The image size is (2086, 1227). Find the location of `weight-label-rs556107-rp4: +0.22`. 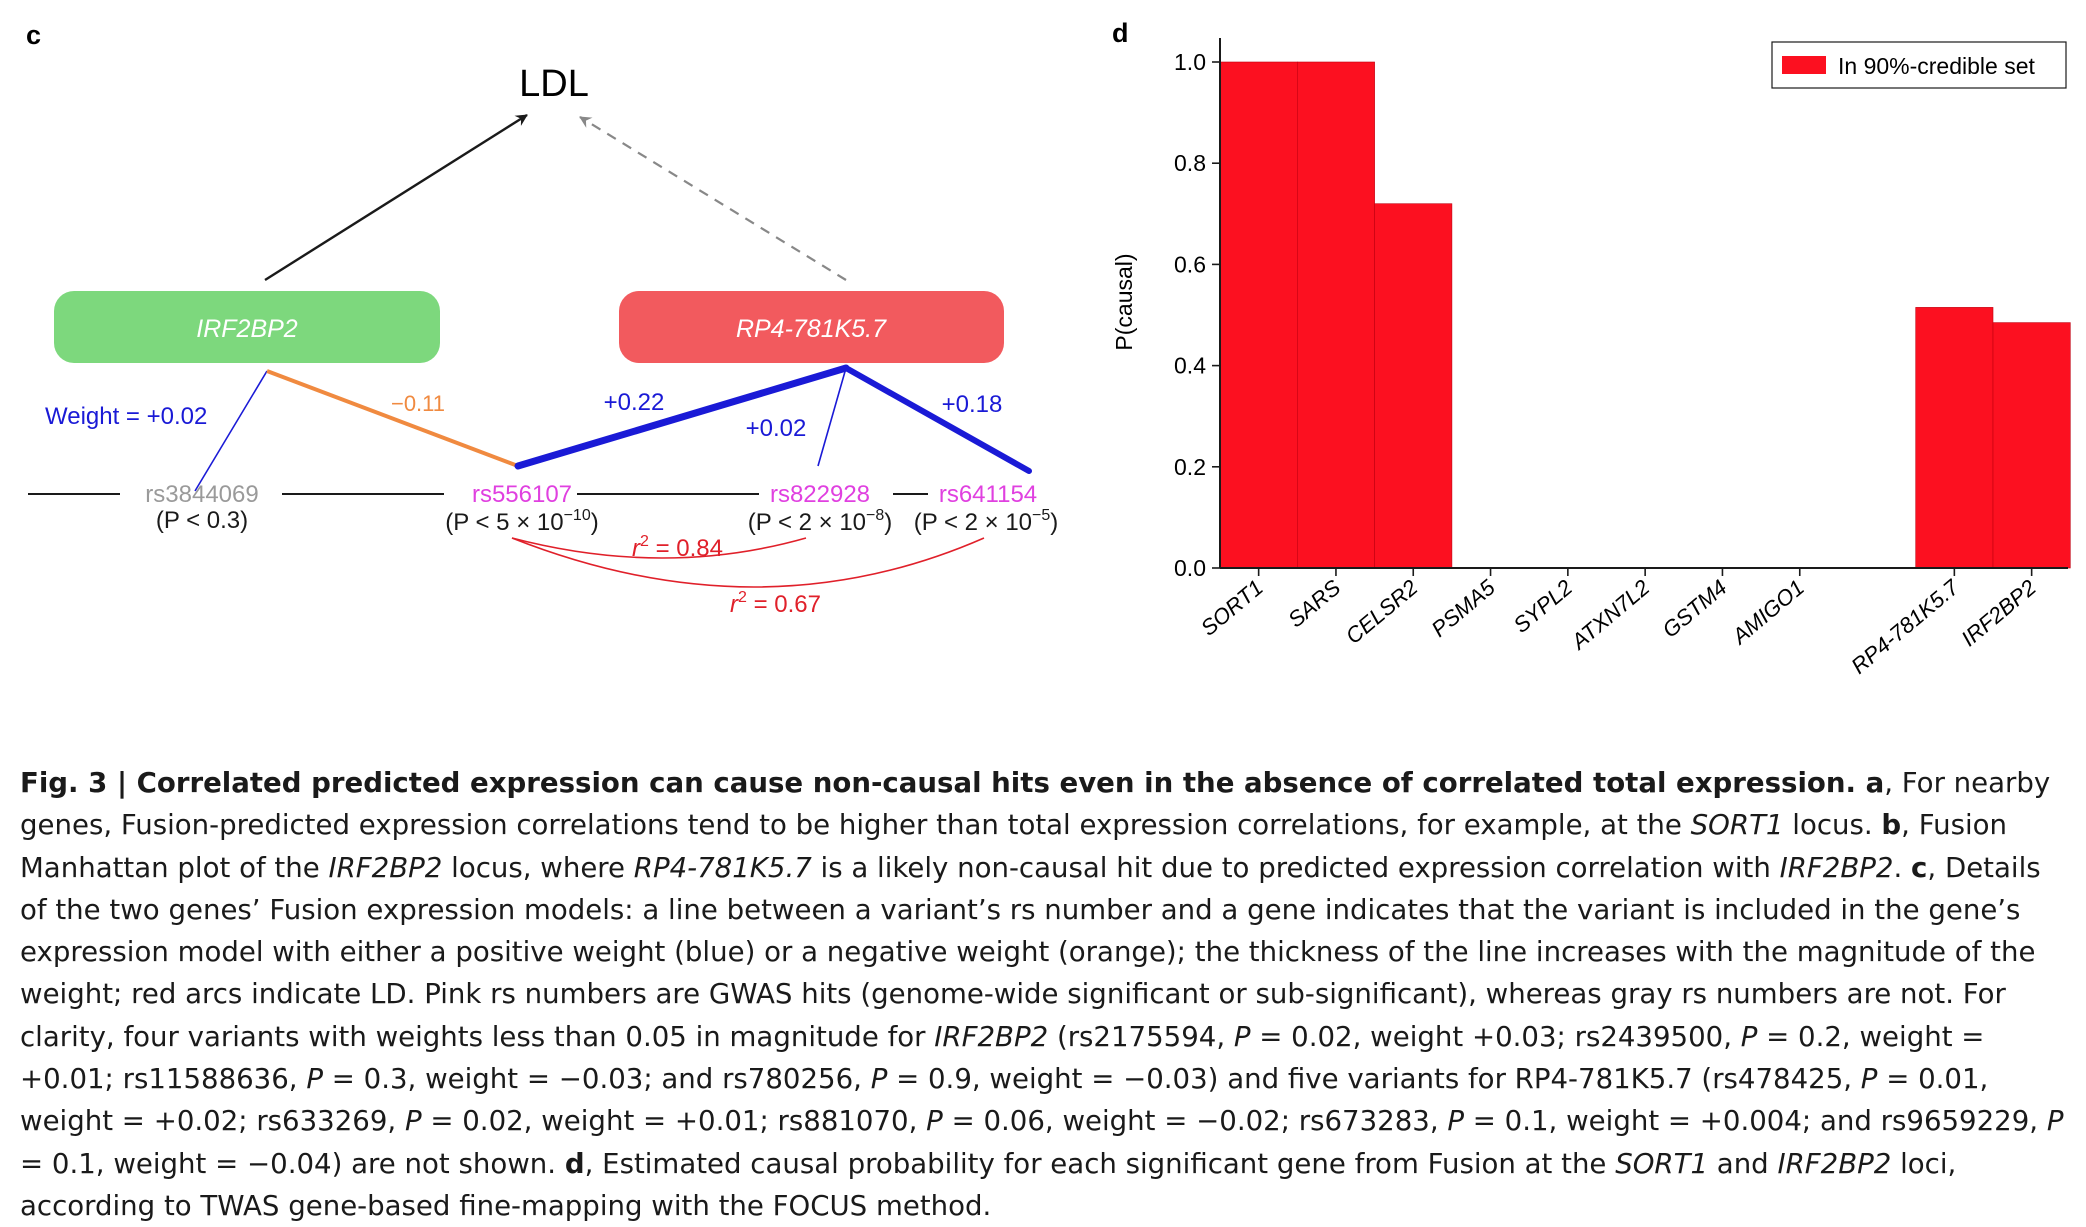

weight-label-rs556107-rp4: +0.22 is located at coordinates (634, 402).